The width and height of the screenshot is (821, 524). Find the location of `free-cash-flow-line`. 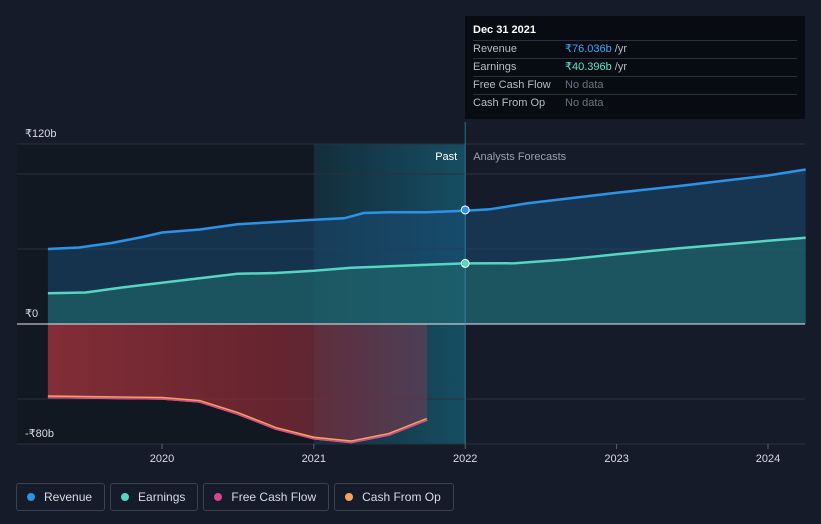

free-cash-flow-line is located at coordinates (237, 420).